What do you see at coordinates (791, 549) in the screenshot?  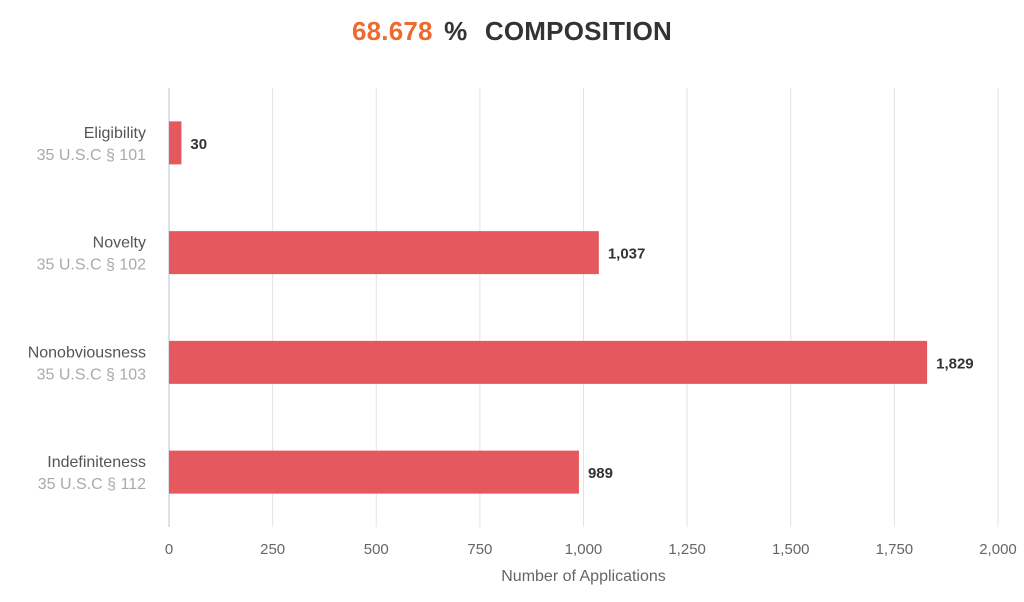 I see `x-tick-label-6: 1,500` at bounding box center [791, 549].